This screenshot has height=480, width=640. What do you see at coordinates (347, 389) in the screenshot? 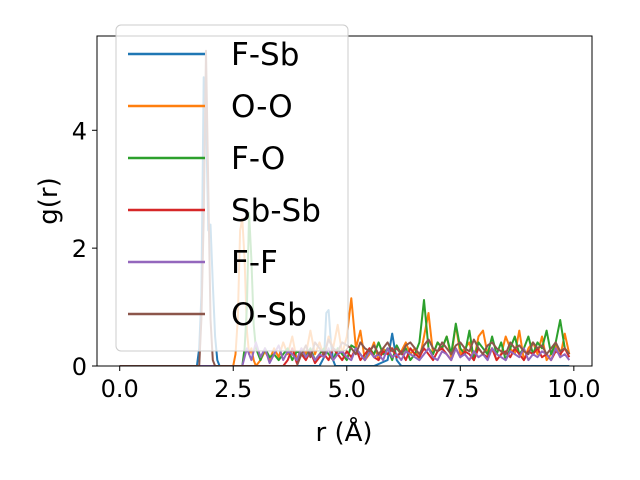
I see `x-tick-label: 5.0` at bounding box center [347, 389].